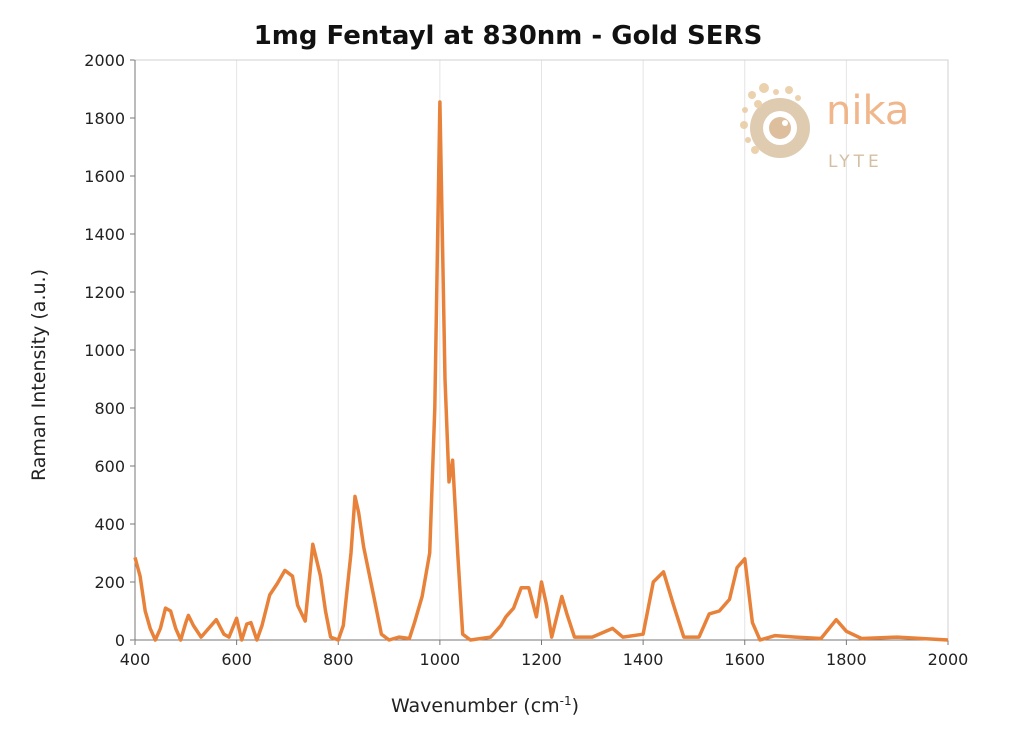  I want to click on x-tick-label: 800, so click(338, 659).